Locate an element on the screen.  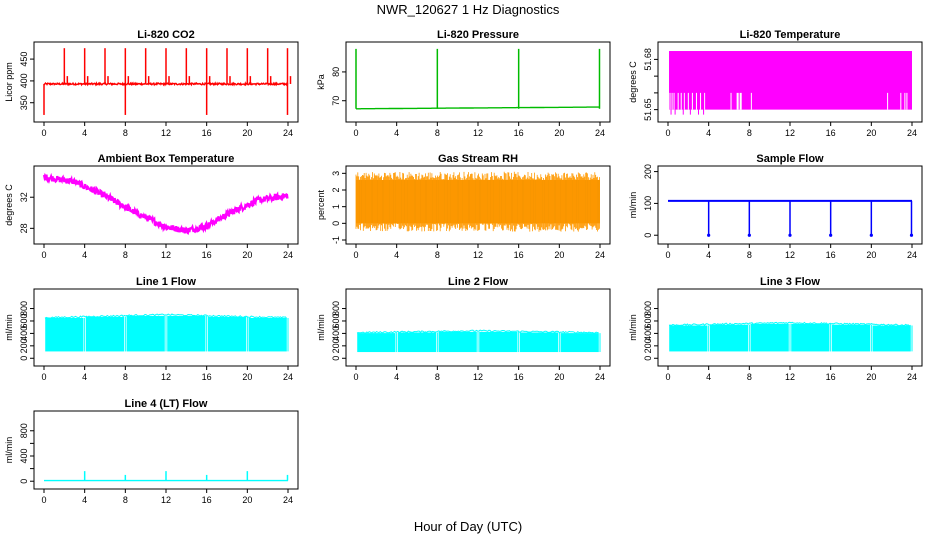
panel-sample: Sample Flow ml/min 0 4 8 12 16 20 24 0 100 200 is located at coordinates (775, 206).